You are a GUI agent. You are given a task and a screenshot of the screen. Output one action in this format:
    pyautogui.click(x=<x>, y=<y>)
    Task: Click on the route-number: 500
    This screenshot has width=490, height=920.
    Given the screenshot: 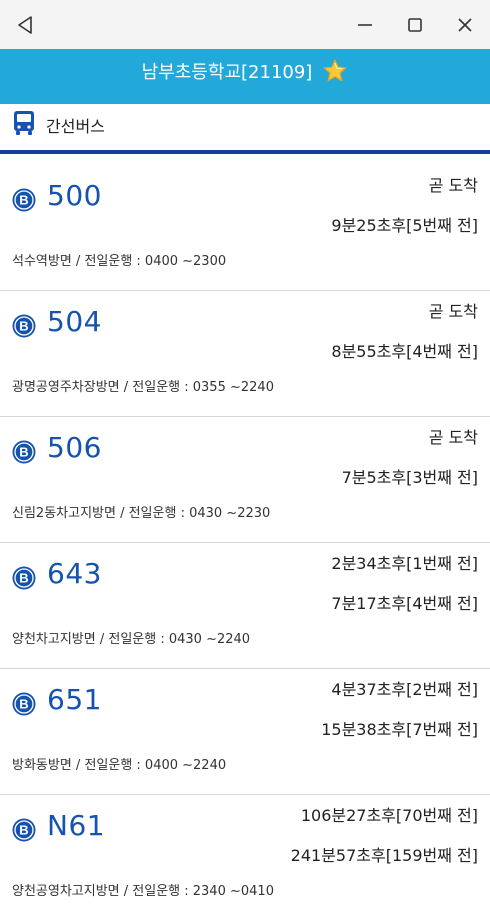 What is the action you would take?
    pyautogui.click(x=74, y=195)
    